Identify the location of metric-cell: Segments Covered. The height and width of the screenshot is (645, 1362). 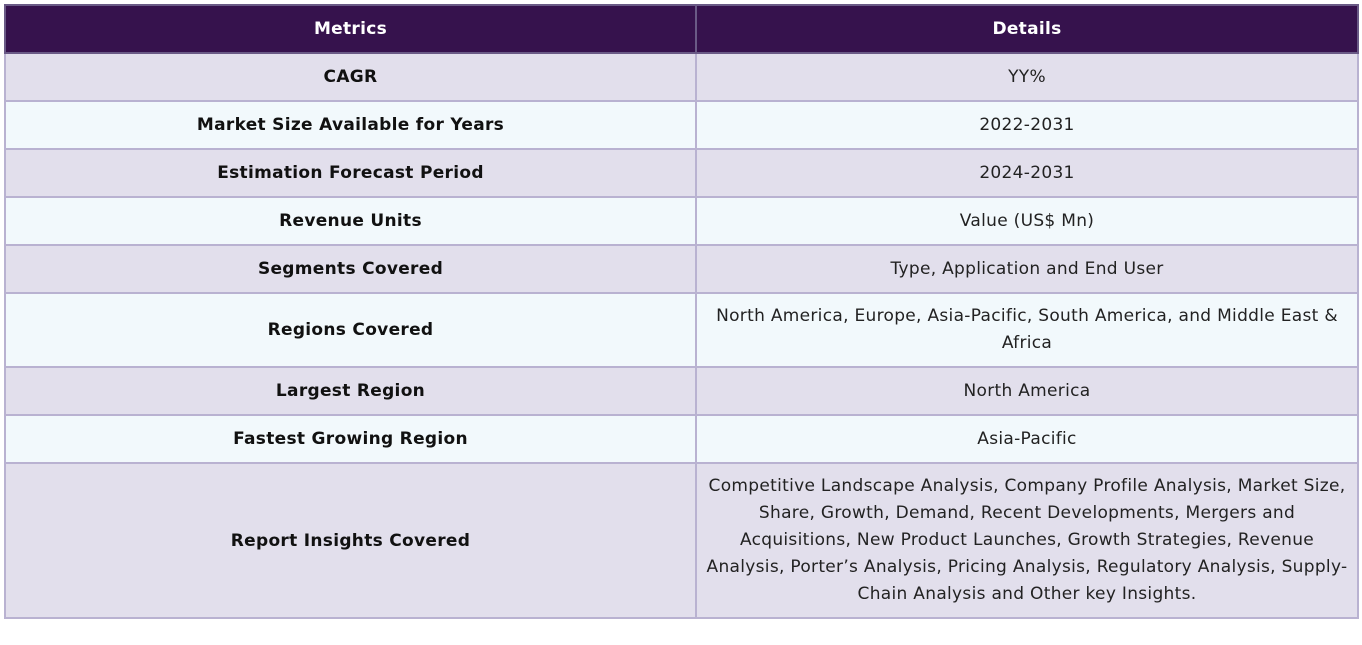
(350, 269).